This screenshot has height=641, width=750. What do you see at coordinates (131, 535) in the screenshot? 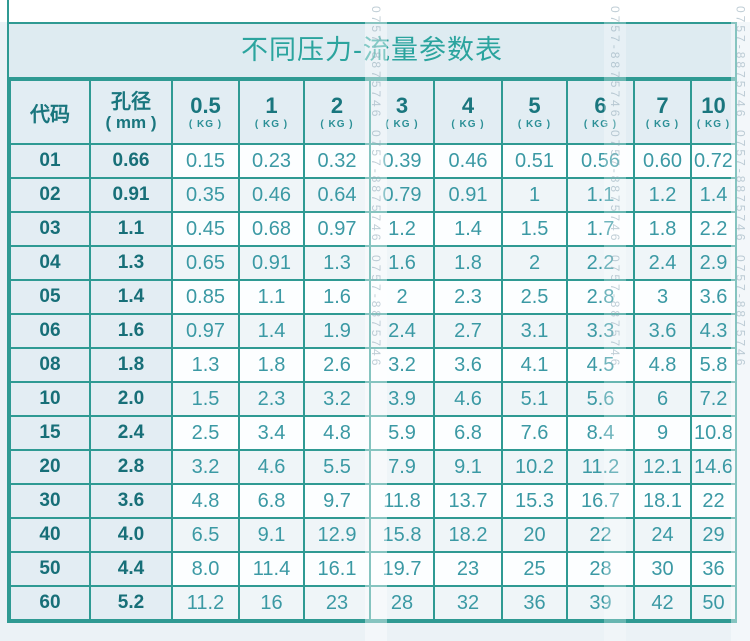
I see `aperture-cell: 4.0` at bounding box center [131, 535].